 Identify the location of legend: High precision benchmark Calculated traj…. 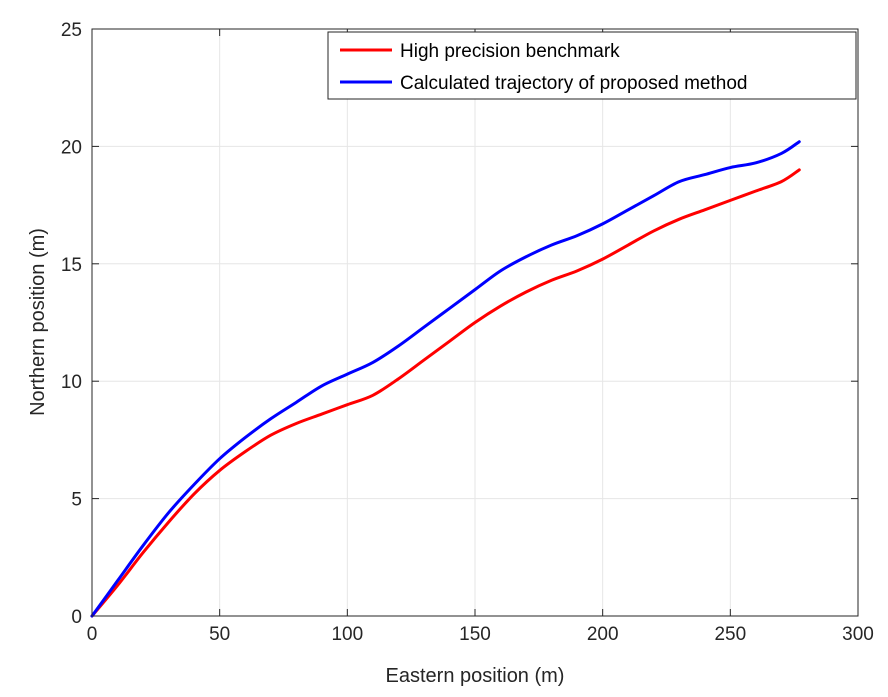
(592, 65).